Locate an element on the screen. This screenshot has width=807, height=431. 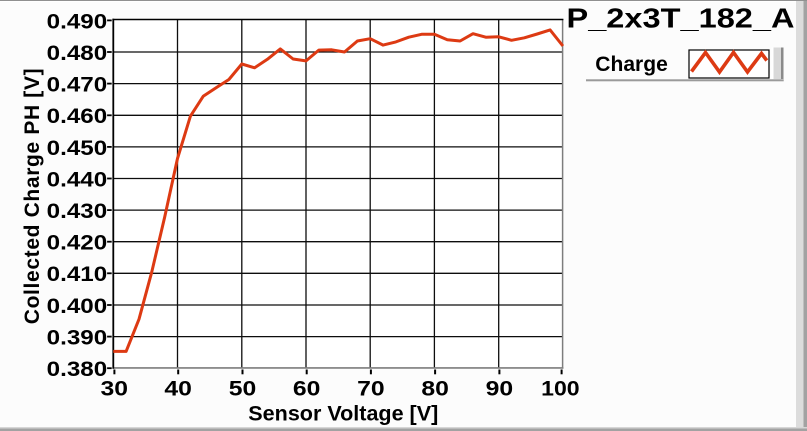
svg-text: 0.460 is located at coordinates (77, 116).